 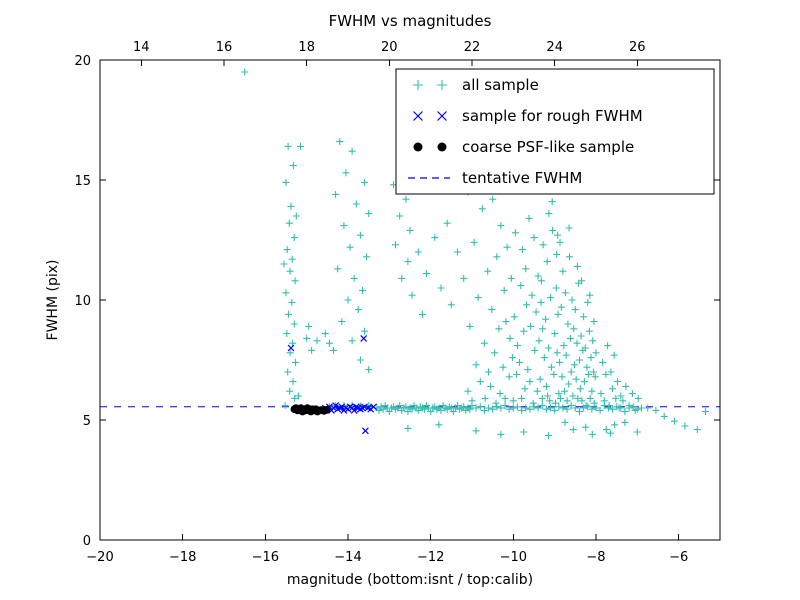 I want to click on legend-label: all sample, so click(x=500, y=85).